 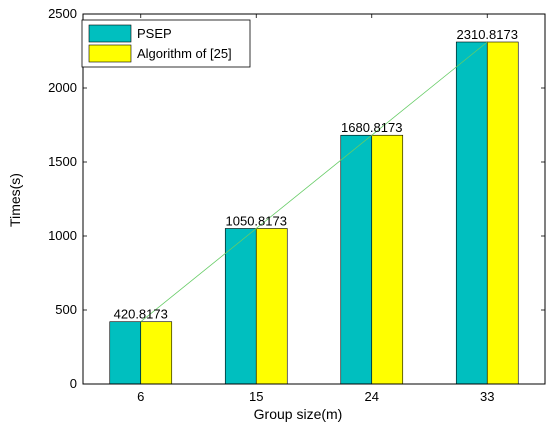 What do you see at coordinates (110, 53) in the screenshot?
I see `legend-swatch-algorithm` at bounding box center [110, 53].